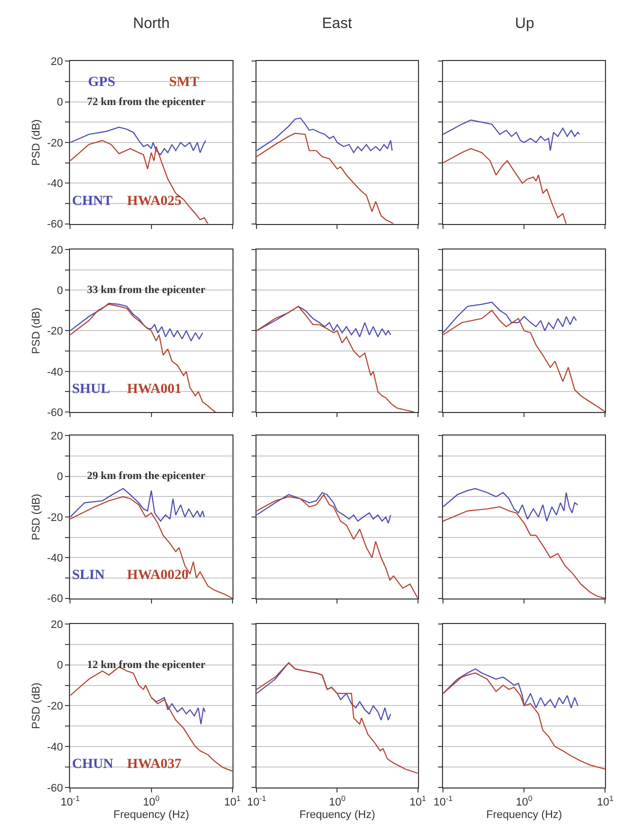 This screenshot has width=621, height=832. I want to click on annotation: 33 km from the epicenter, so click(146, 290).